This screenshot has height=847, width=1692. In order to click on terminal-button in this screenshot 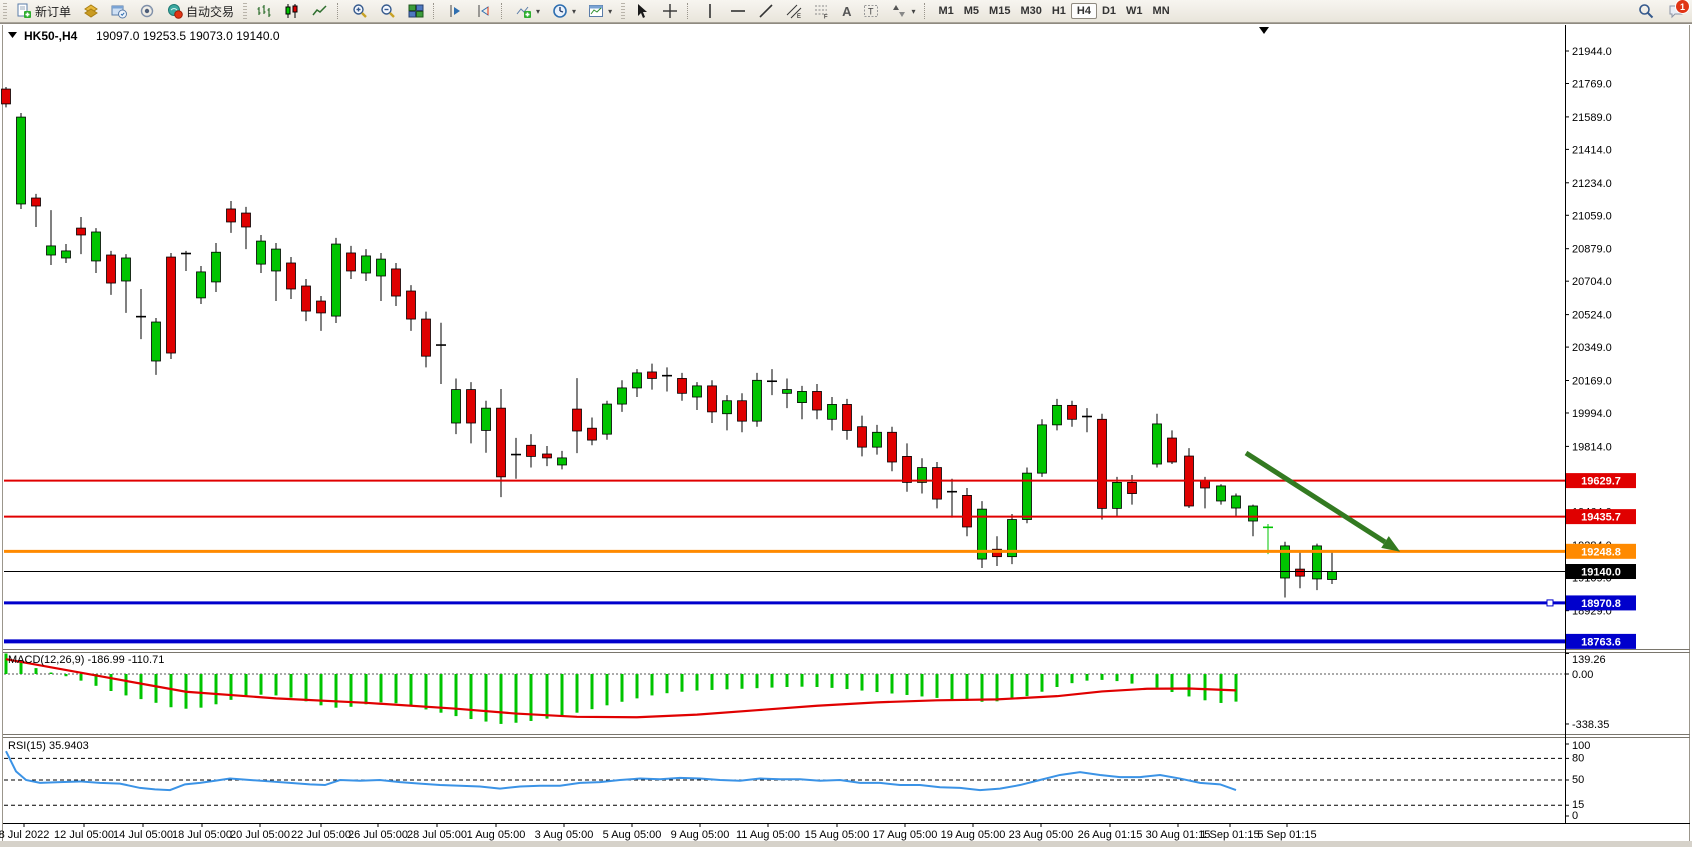, I will do `click(147, 11)`.